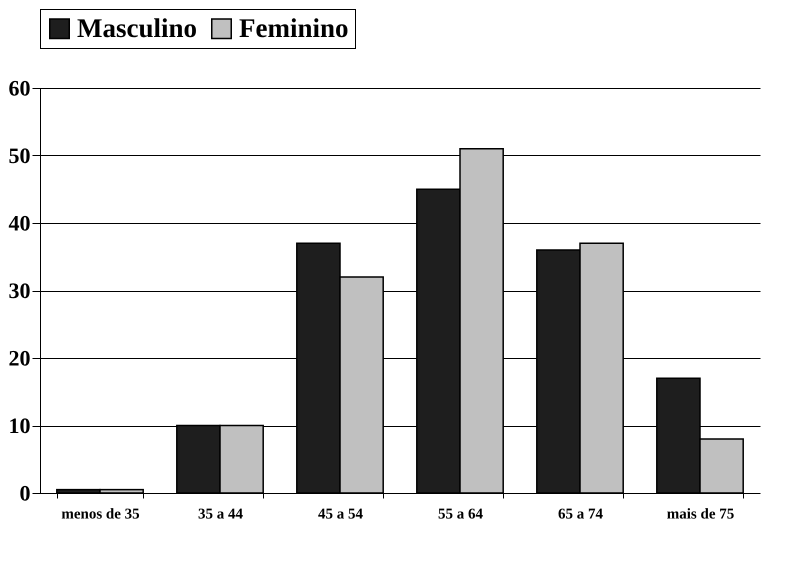 The image size is (787, 562). What do you see at coordinates (581, 514) in the screenshot?
I see `x-tick-label: 65 a 74` at bounding box center [581, 514].